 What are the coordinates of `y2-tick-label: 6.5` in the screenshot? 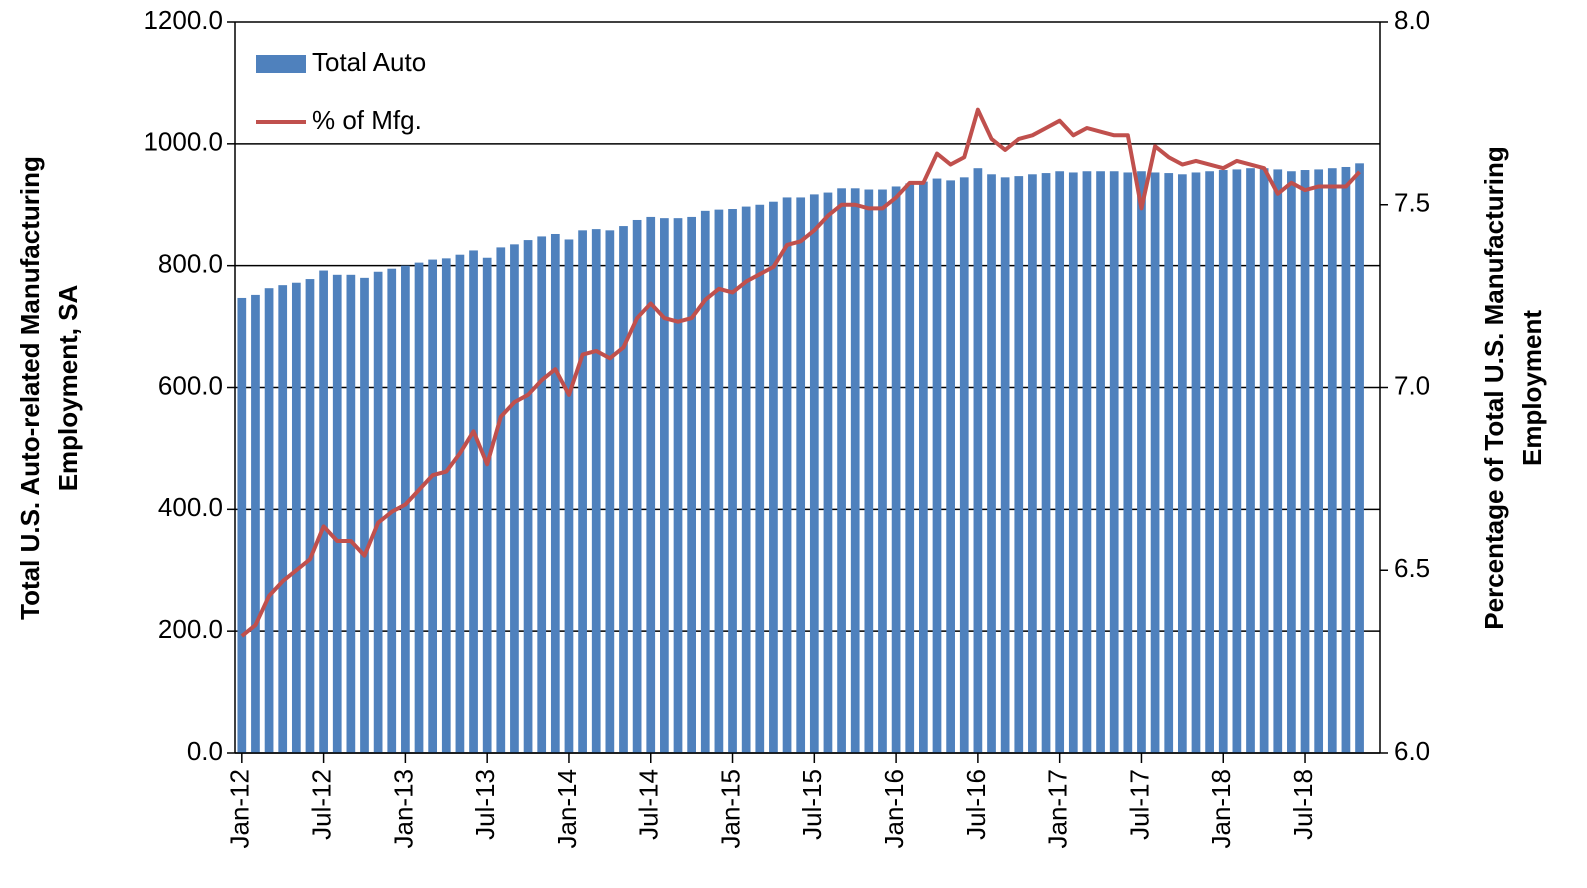 It's located at (1412, 568).